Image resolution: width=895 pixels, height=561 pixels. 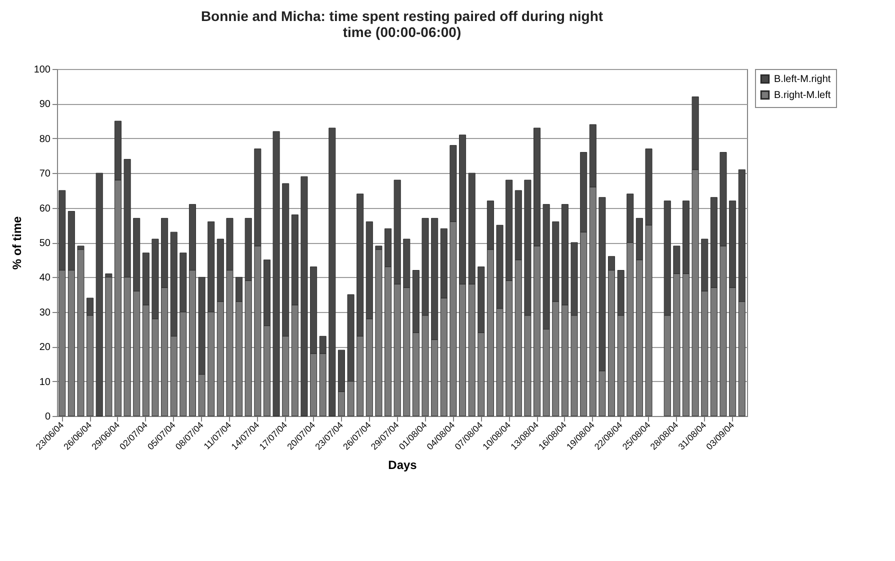 What do you see at coordinates (45, 278) in the screenshot?
I see `y-tick-label: 40` at bounding box center [45, 278].